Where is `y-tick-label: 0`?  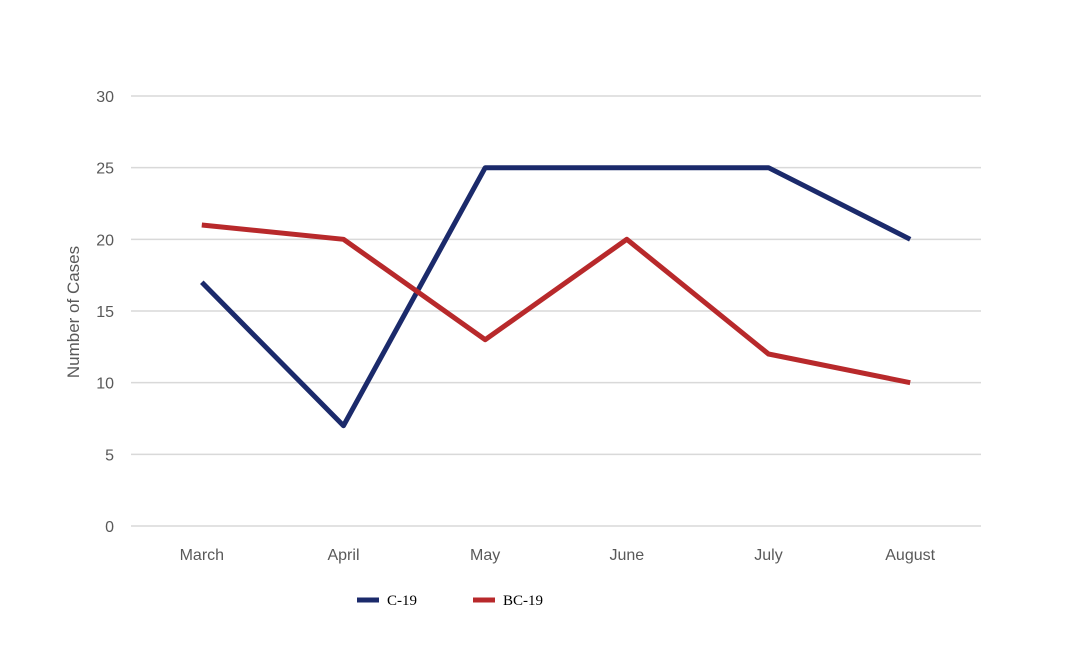
y-tick-label: 0 is located at coordinates (109, 527).